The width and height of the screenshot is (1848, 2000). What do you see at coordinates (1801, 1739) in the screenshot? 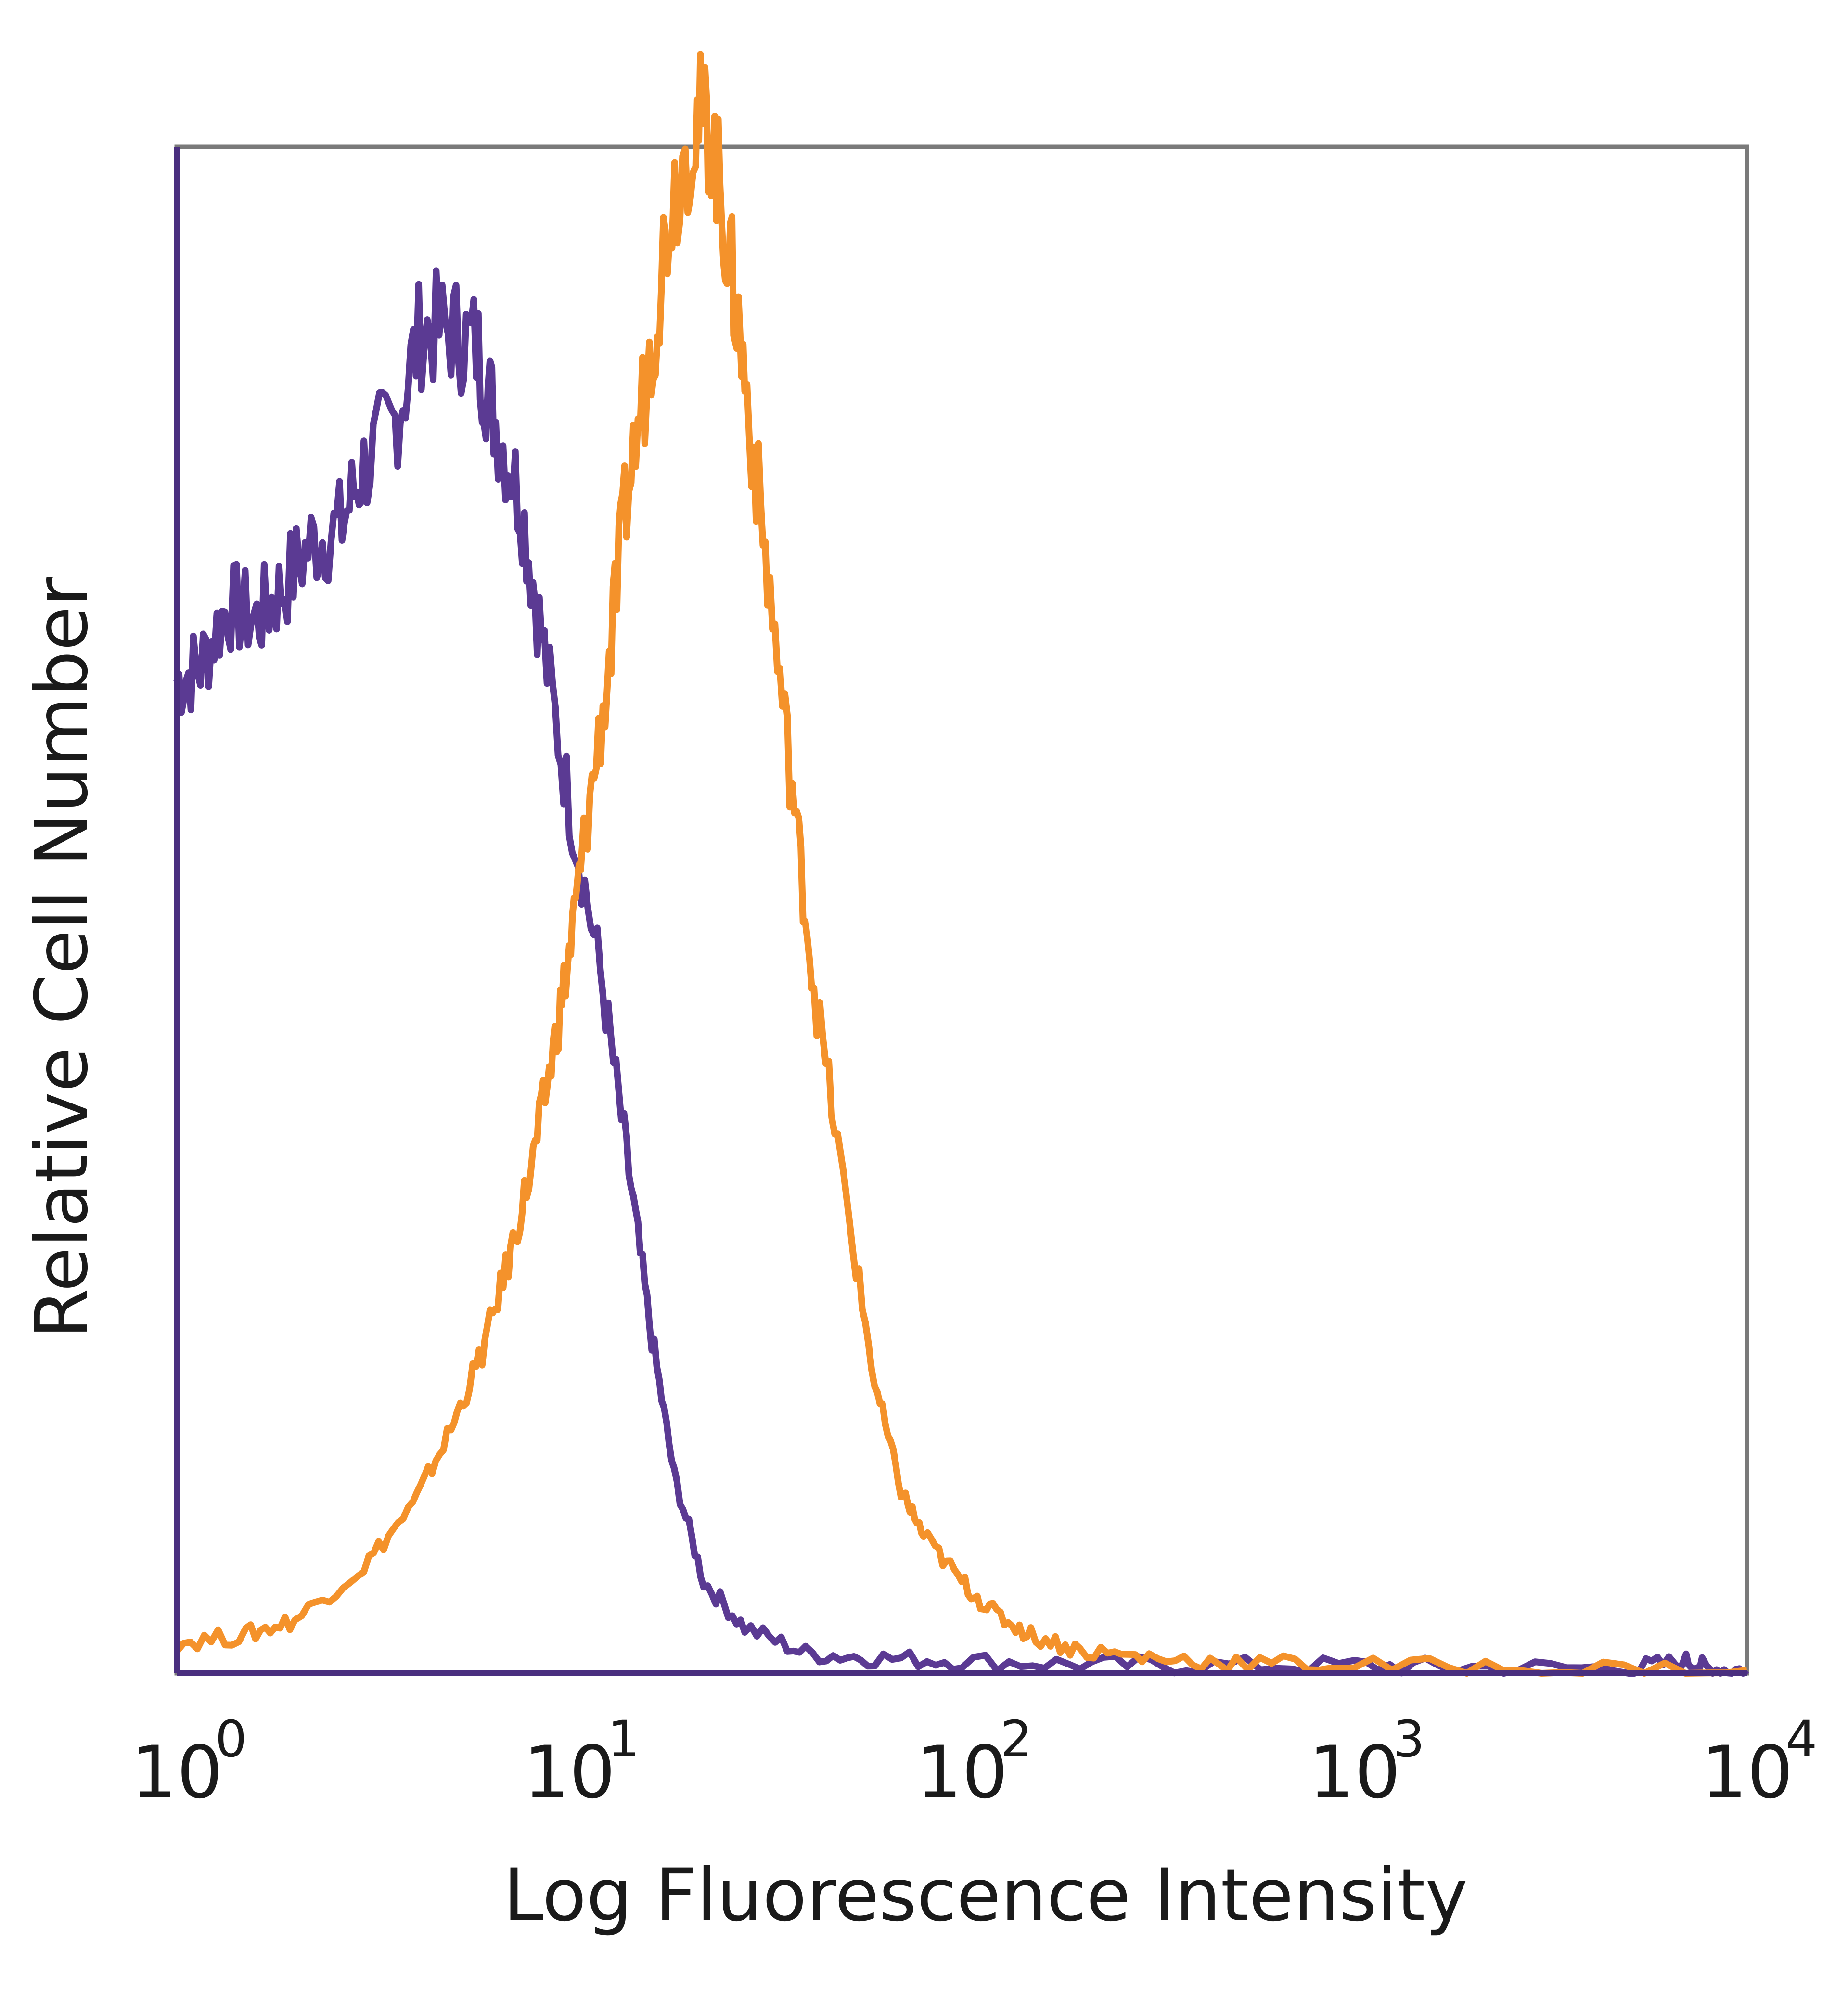
I see `x-tick-exponent: 4` at bounding box center [1801, 1739].